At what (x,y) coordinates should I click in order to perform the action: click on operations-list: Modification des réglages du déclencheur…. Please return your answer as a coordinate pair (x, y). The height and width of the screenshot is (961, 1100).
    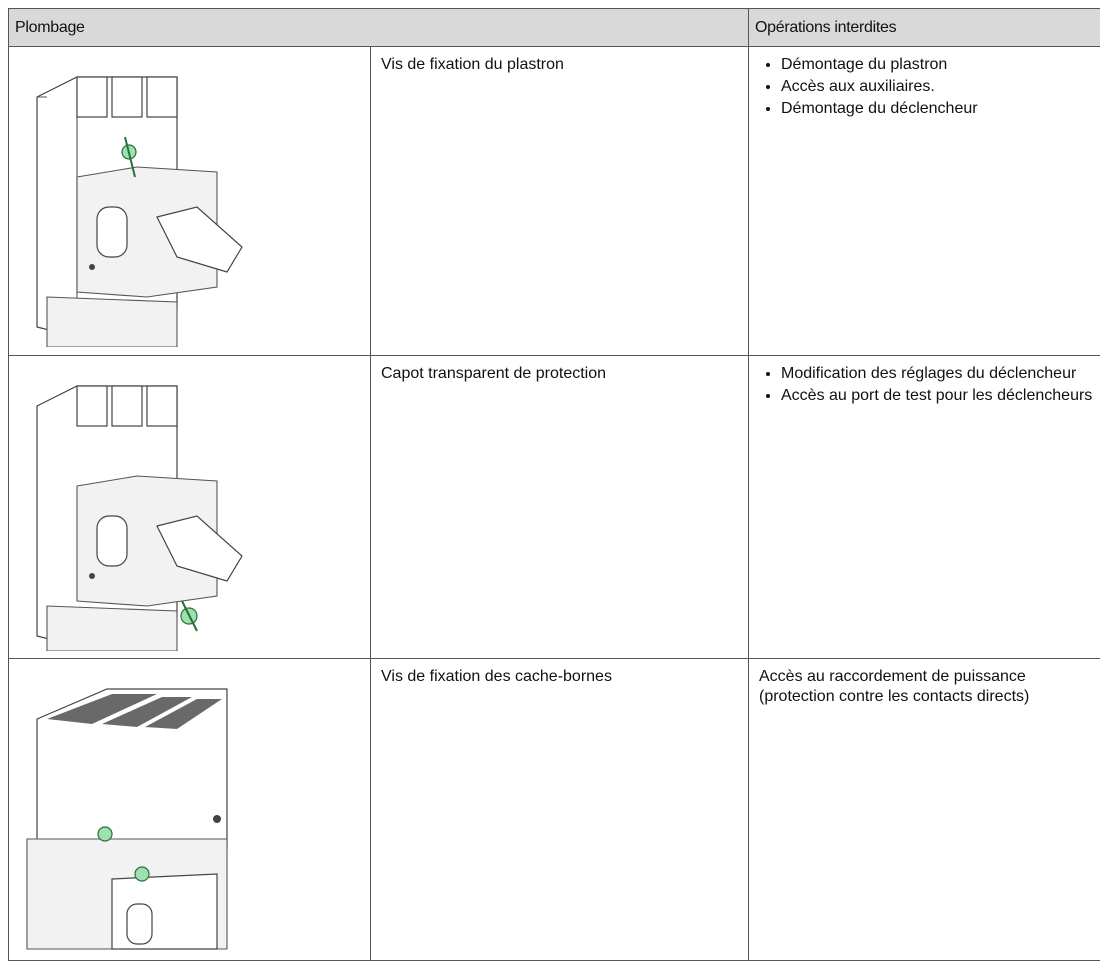
    Looking at the image, I should click on (928, 385).